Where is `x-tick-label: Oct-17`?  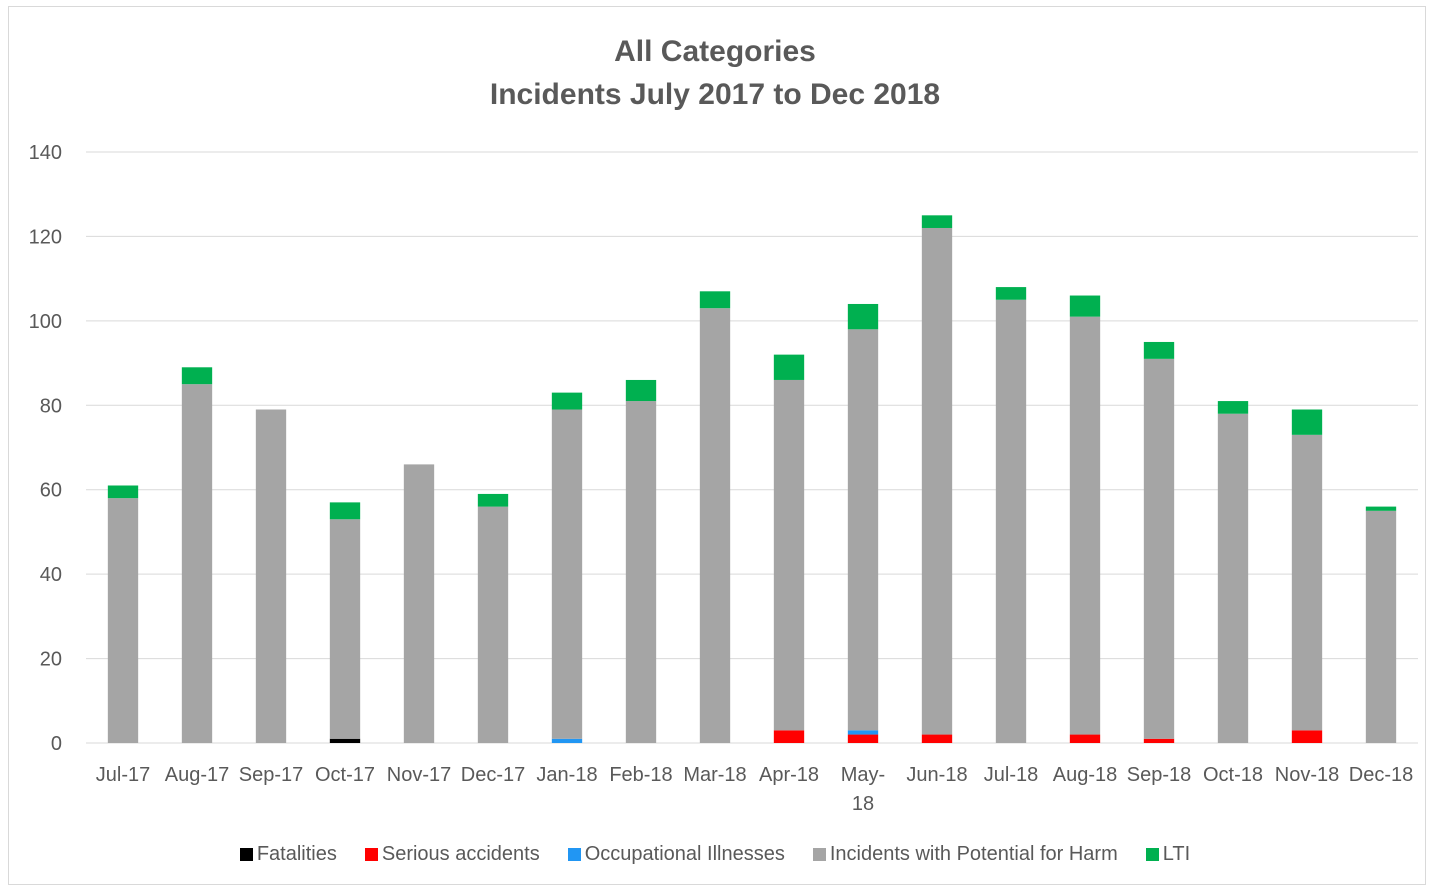 x-tick-label: Oct-17 is located at coordinates (345, 775).